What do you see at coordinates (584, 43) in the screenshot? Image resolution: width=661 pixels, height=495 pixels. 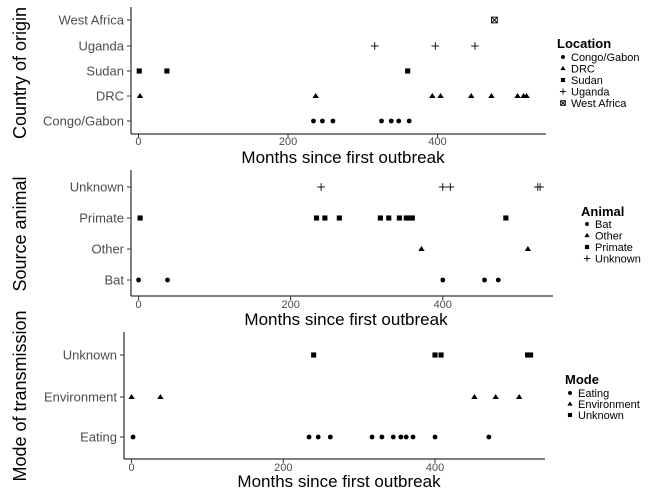 I see `legend-title-location: Location` at bounding box center [584, 43].